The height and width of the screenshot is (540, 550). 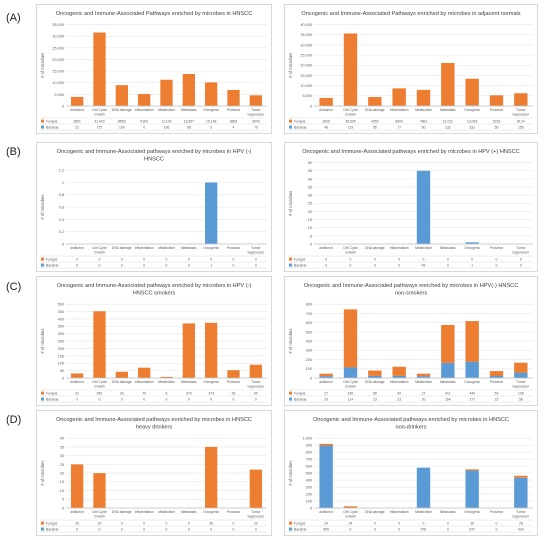 What do you see at coordinates (167, 127) in the screenshot?
I see `table-cell: 196` at bounding box center [167, 127].